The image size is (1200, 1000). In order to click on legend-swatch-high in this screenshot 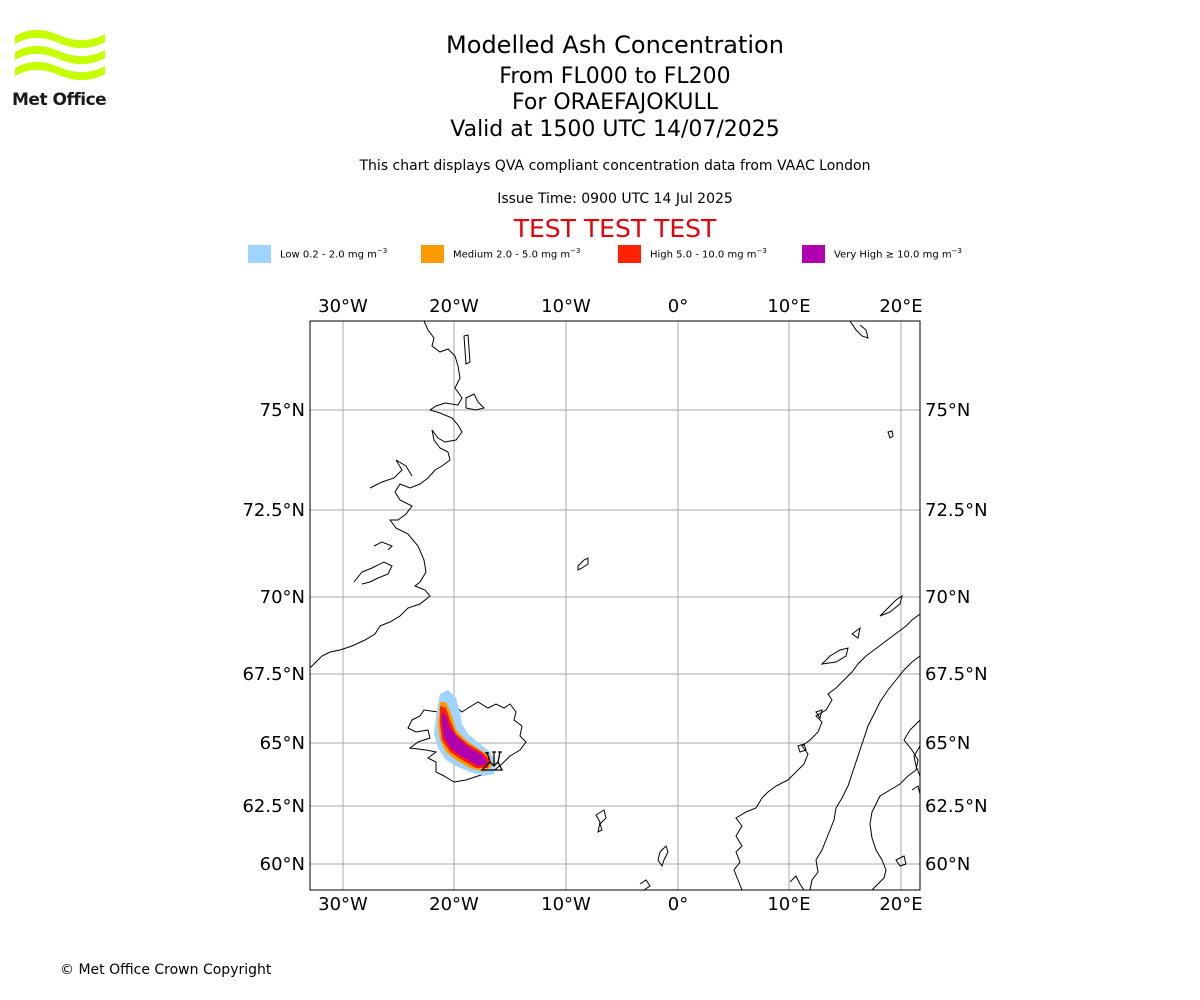, I will do `click(629, 254)`.